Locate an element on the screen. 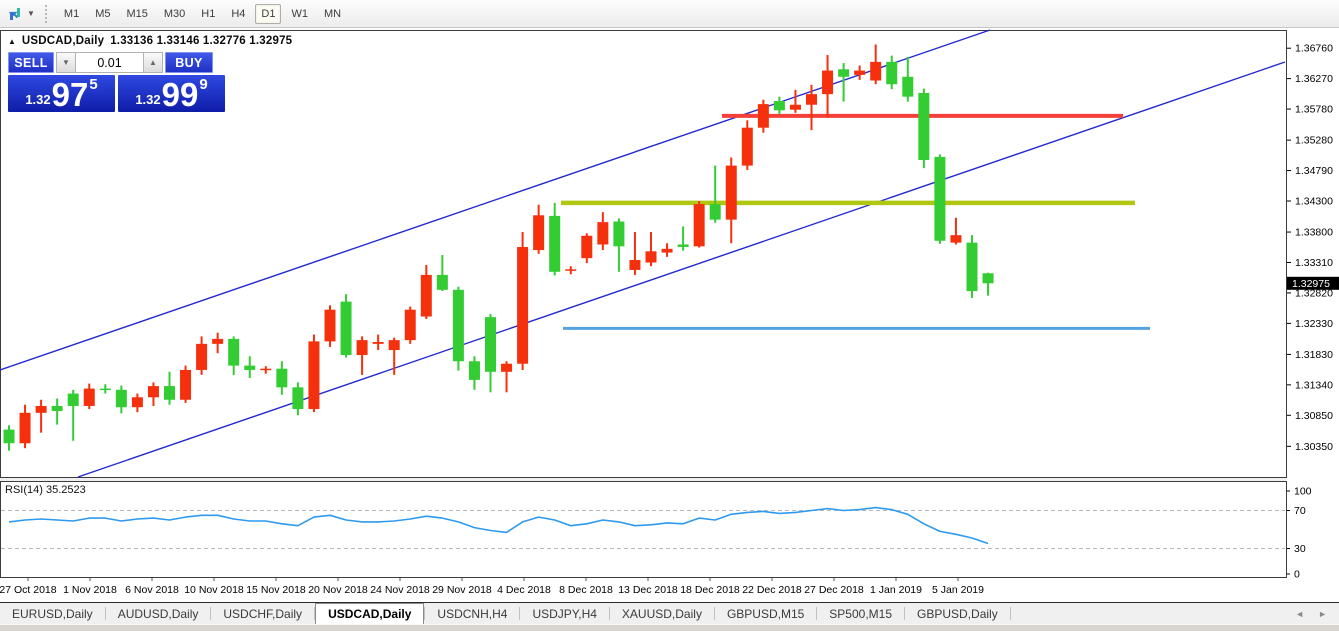 The image size is (1339, 631). date-axis-label: 6 Nov 2018 is located at coordinates (152, 590).